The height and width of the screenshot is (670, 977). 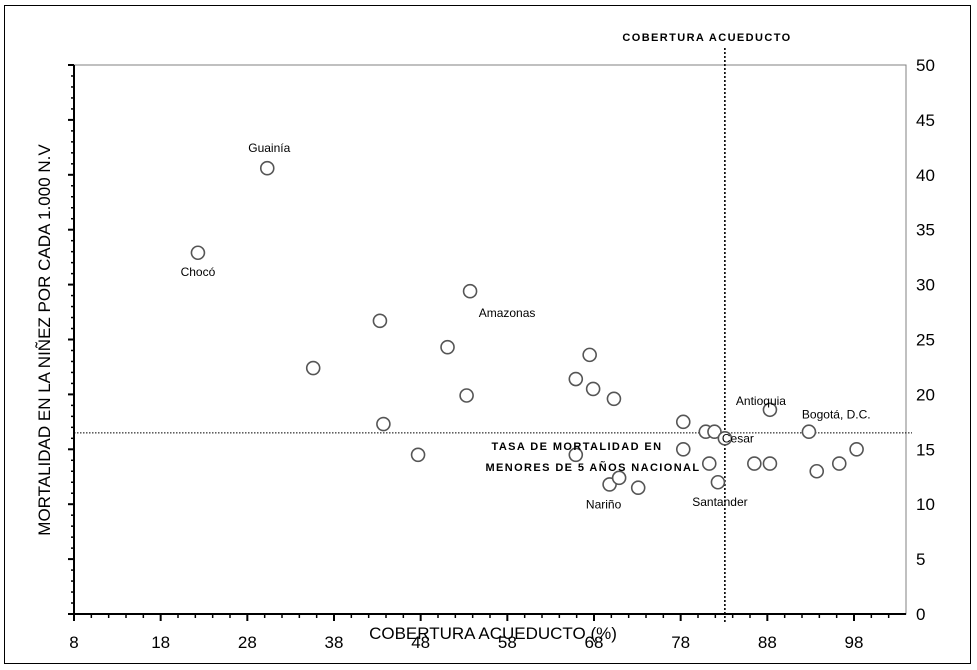 I want to click on y-tick-label: 40, so click(x=925, y=175).